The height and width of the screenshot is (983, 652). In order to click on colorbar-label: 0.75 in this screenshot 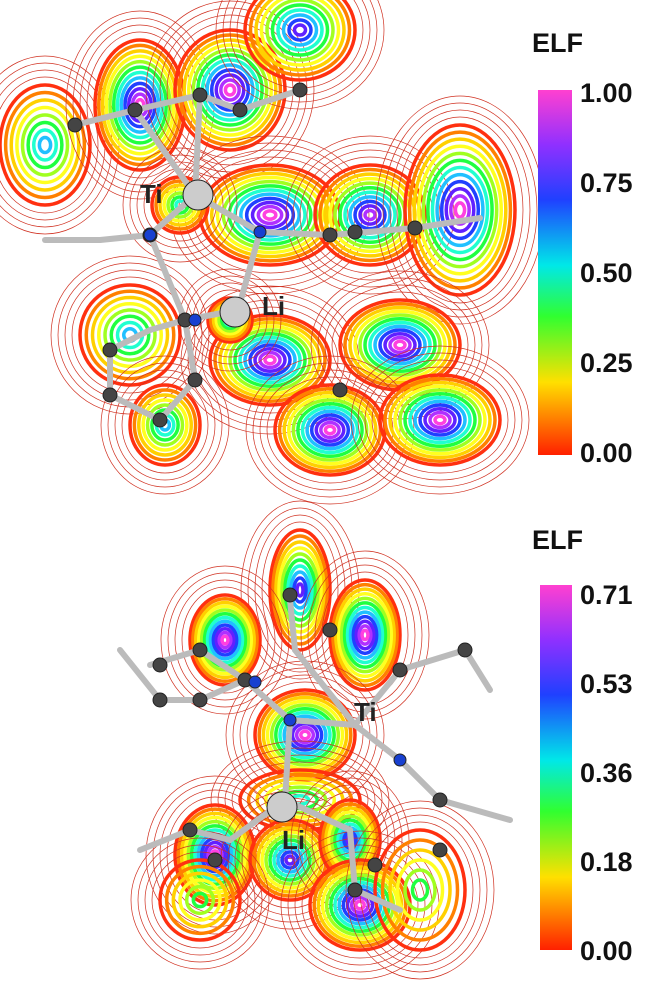, I will do `click(606, 183)`.